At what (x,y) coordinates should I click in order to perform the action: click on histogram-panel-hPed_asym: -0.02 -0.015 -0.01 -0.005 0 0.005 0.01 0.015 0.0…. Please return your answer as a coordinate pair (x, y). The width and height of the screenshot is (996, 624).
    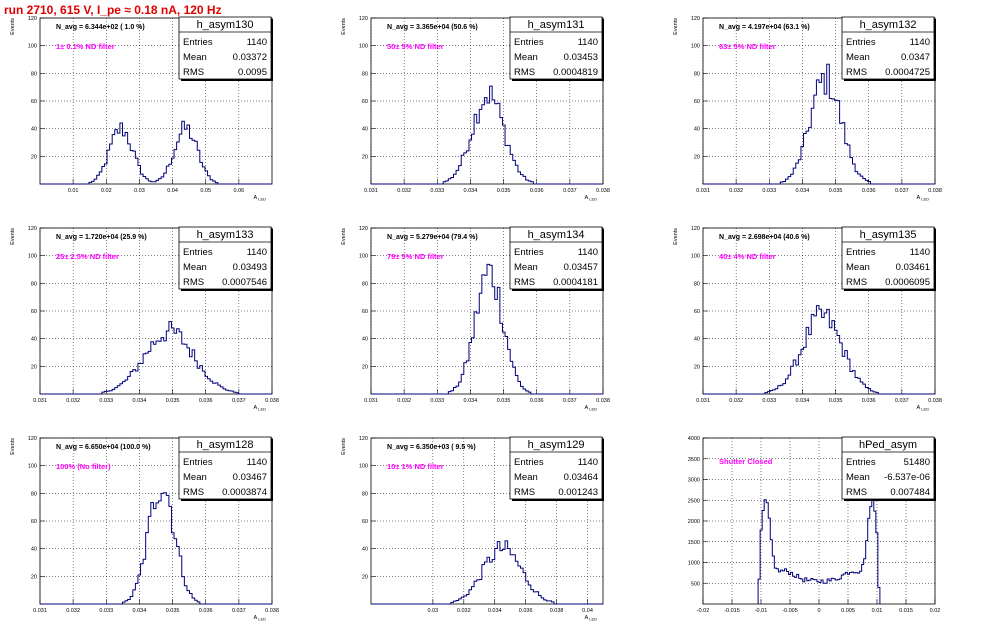
    Looking at the image, I should click on (814, 525).